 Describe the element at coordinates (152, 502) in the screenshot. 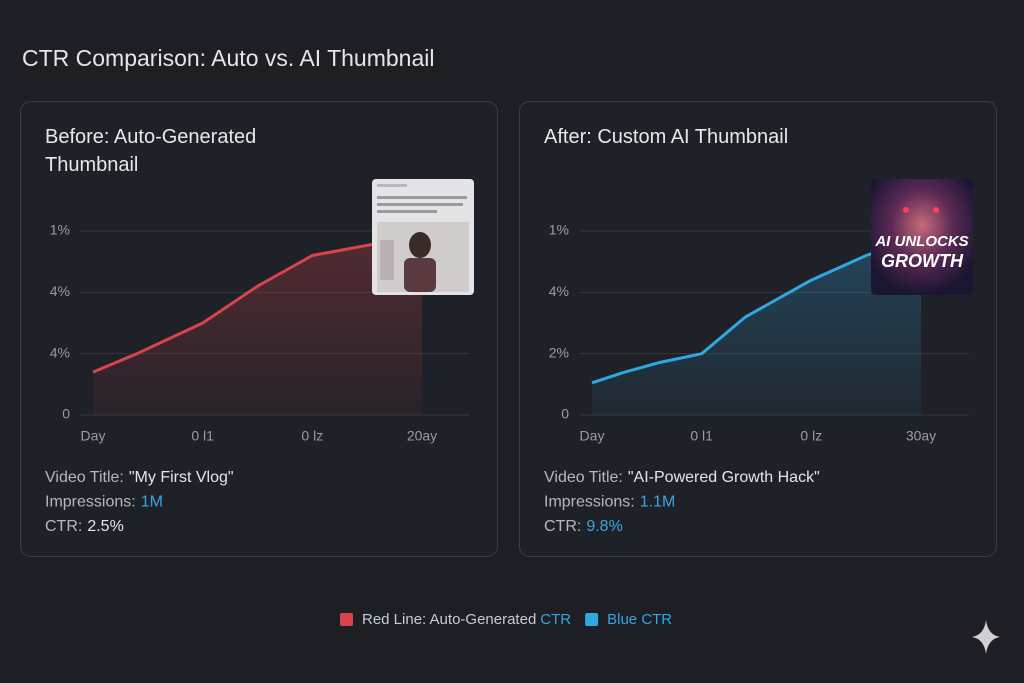

I see `detail-value: 1M` at that location.